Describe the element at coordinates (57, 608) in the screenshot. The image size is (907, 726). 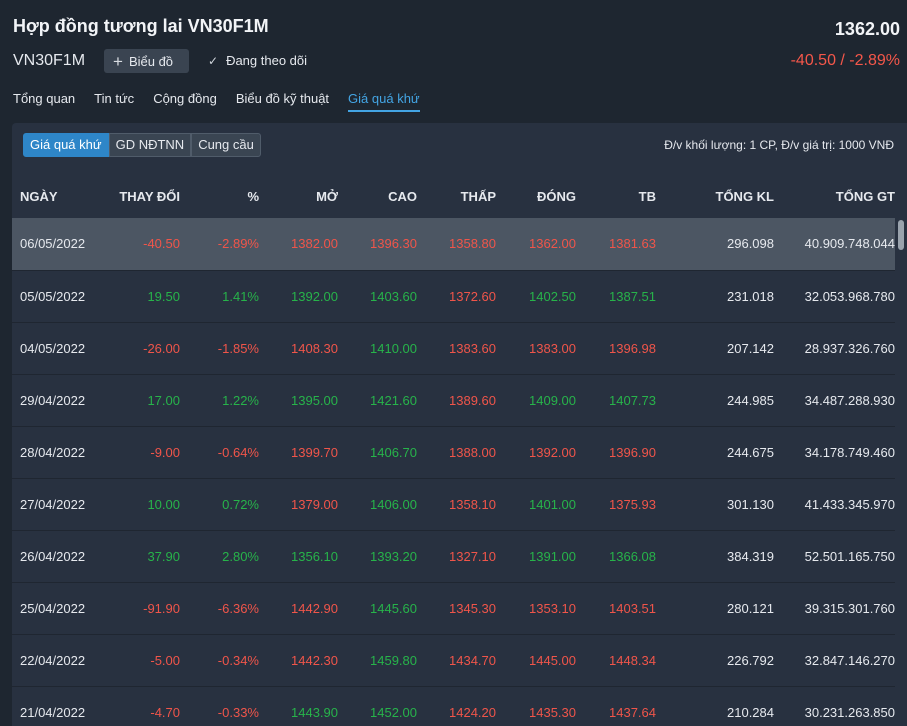
I see `cell-date: 25/04/2022` at that location.